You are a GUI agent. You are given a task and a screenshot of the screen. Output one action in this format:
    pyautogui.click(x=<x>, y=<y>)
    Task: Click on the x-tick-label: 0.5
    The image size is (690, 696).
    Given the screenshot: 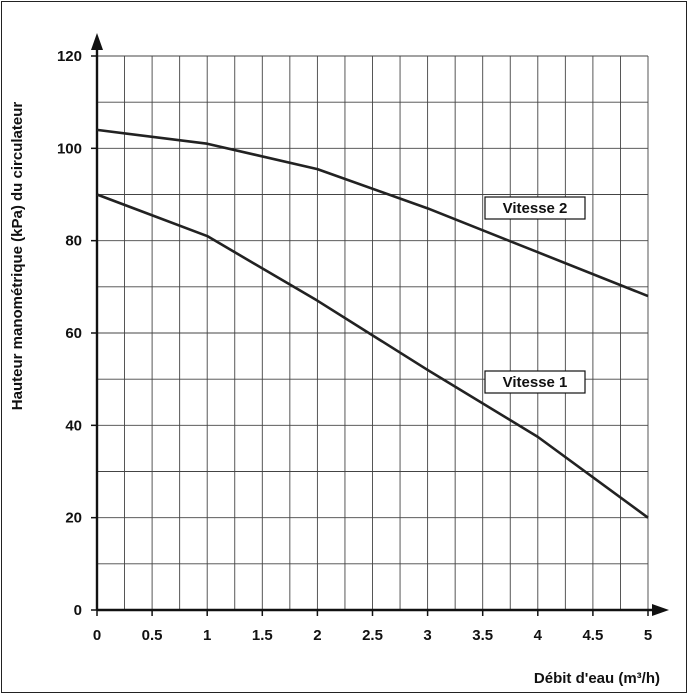 What is the action you would take?
    pyautogui.click(x=152, y=635)
    